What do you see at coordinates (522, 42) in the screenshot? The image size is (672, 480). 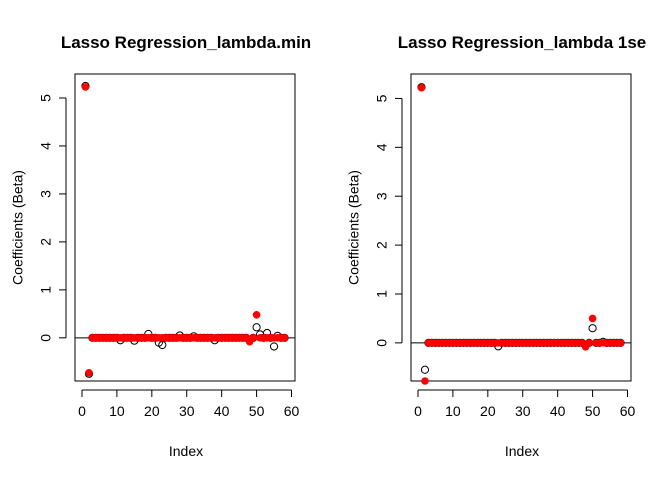 I see `chart-title: Lasso Regression_lambda 1se` at bounding box center [522, 42].